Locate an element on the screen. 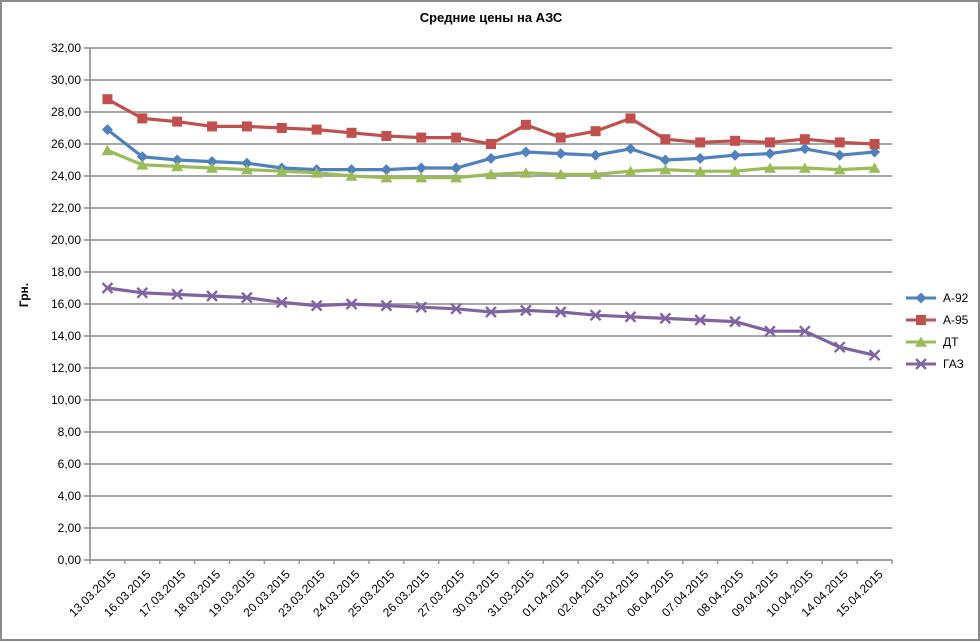  y-tick-label: 30,00 is located at coordinates (66, 80).